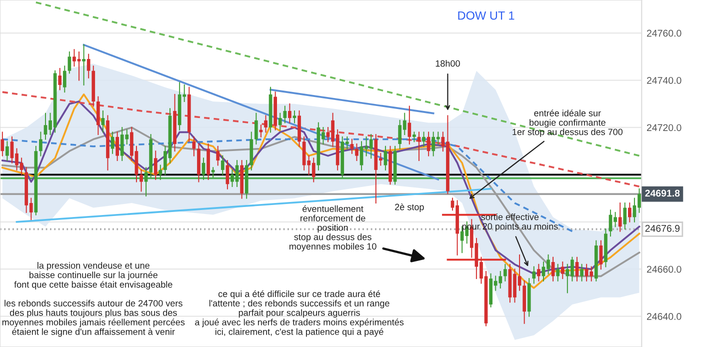 The height and width of the screenshot is (347, 709). Describe the element at coordinates (662, 228) in the screenshot. I see `ref-line-label: 24676.9` at that location.